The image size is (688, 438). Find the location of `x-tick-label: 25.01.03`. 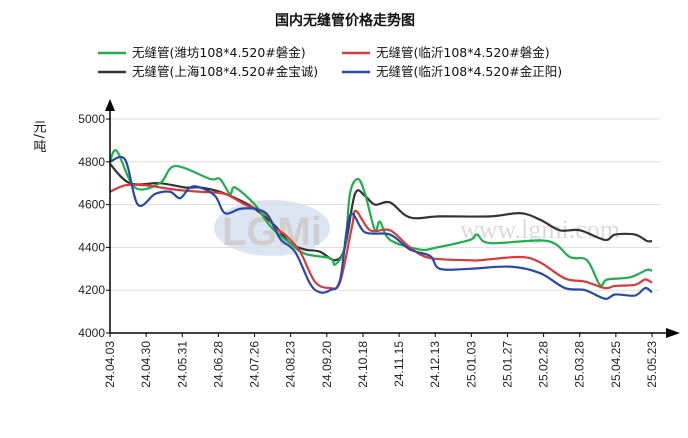

x-tick-label: 25.01.03 is located at coordinates (471, 364).